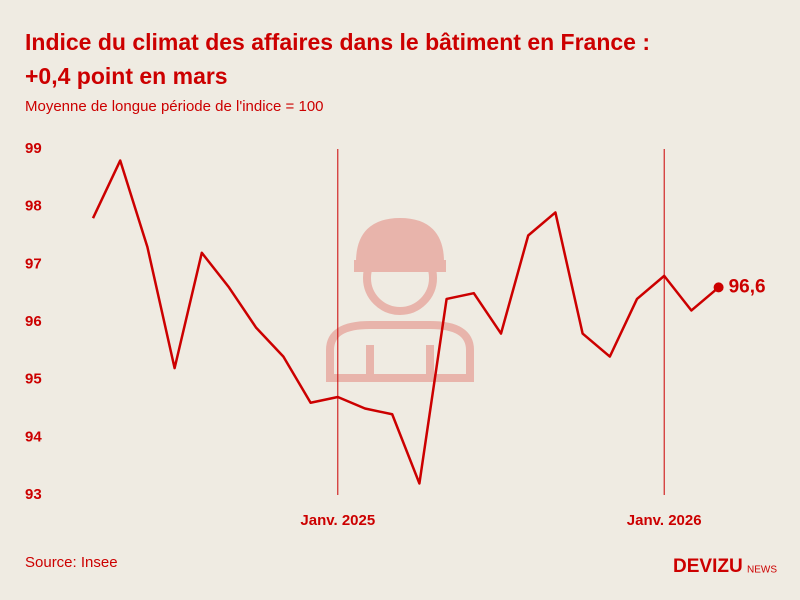 This screenshot has width=800, height=600. What do you see at coordinates (33, 379) in the screenshot?
I see `y-tick-label: 95` at bounding box center [33, 379].